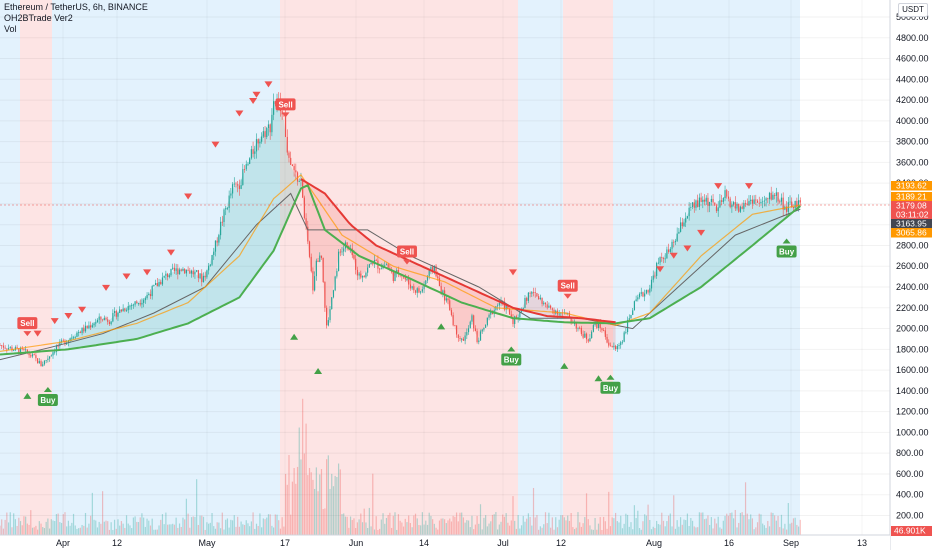 Image resolution: width=932 pixels, height=550 pixels. What do you see at coordinates (38, 18) in the screenshot?
I see `indicator-name: OH2BTrade Ver2` at bounding box center [38, 18].